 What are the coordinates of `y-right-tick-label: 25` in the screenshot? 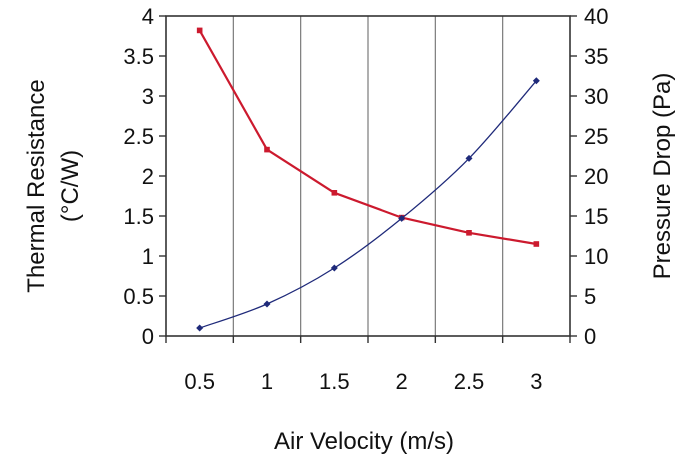 It's located at (596, 136).